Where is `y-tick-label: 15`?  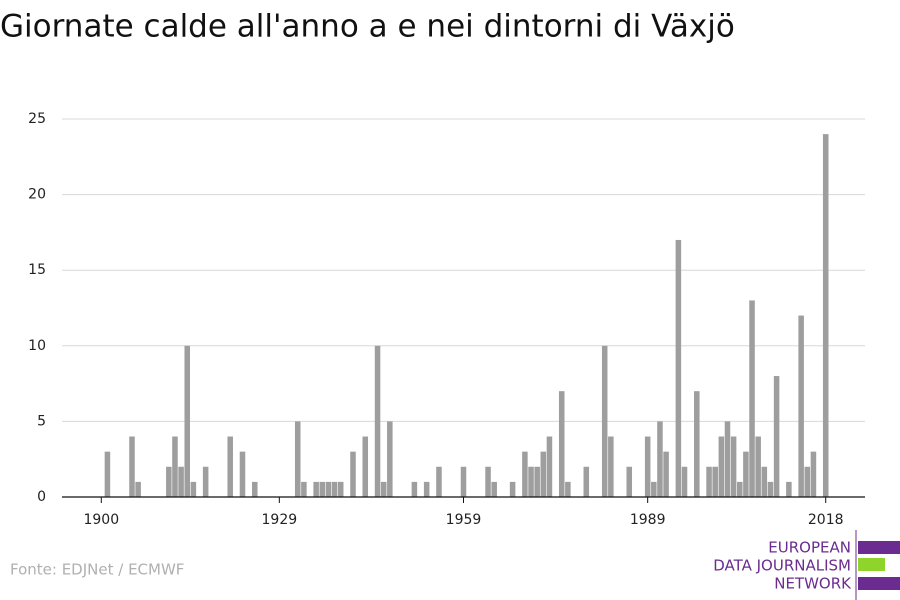
y-tick-label: 15 is located at coordinates (37, 270).